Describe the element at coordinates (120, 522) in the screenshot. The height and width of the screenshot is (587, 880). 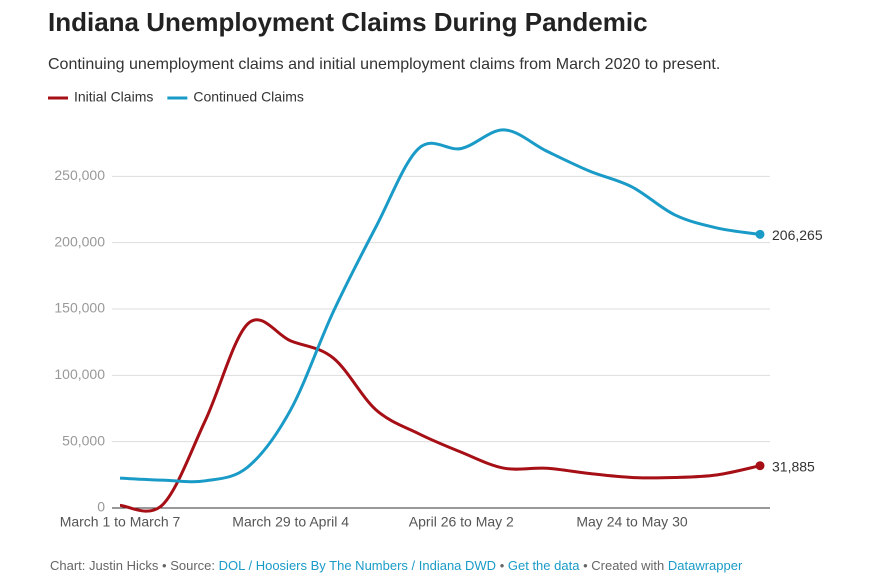
I see `x-tick-label: March 1 to March 7` at that location.